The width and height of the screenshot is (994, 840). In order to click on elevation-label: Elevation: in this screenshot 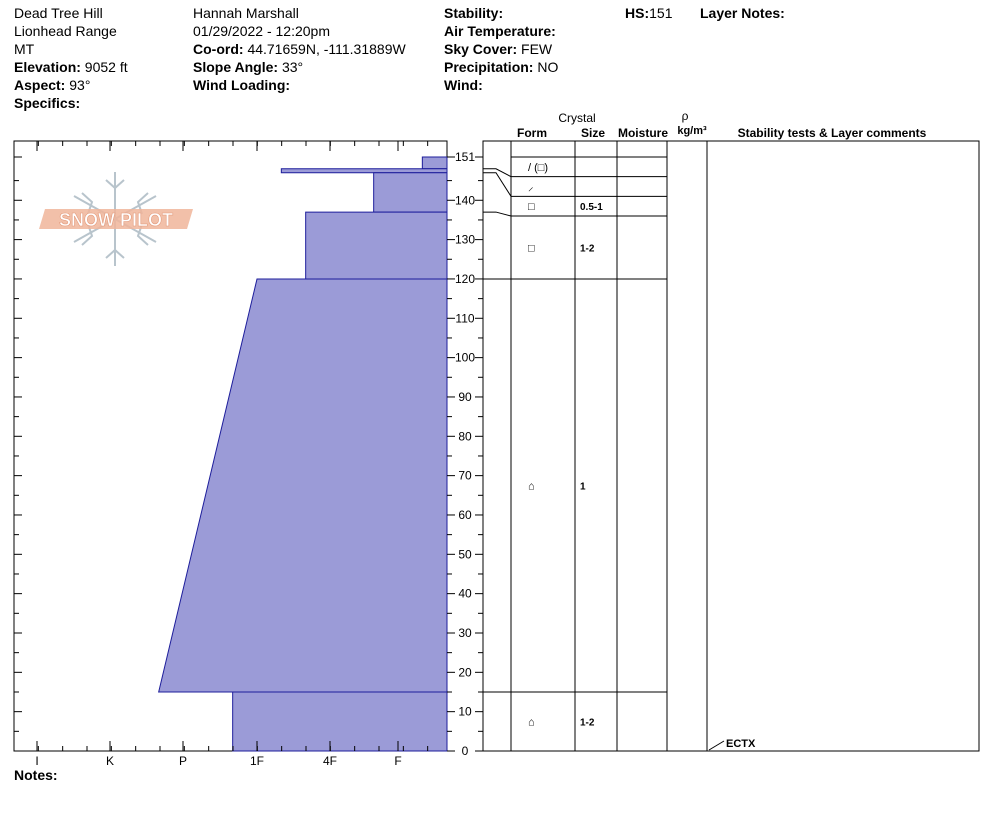, I will do `click(47, 67)`.